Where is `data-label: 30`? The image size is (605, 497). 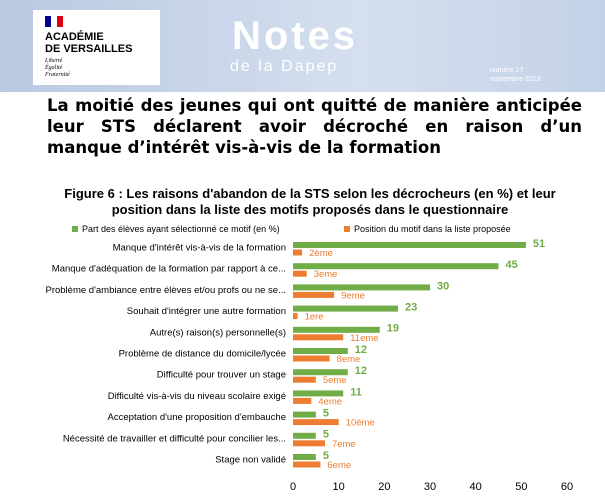 data-label: 30 is located at coordinates (443, 286).